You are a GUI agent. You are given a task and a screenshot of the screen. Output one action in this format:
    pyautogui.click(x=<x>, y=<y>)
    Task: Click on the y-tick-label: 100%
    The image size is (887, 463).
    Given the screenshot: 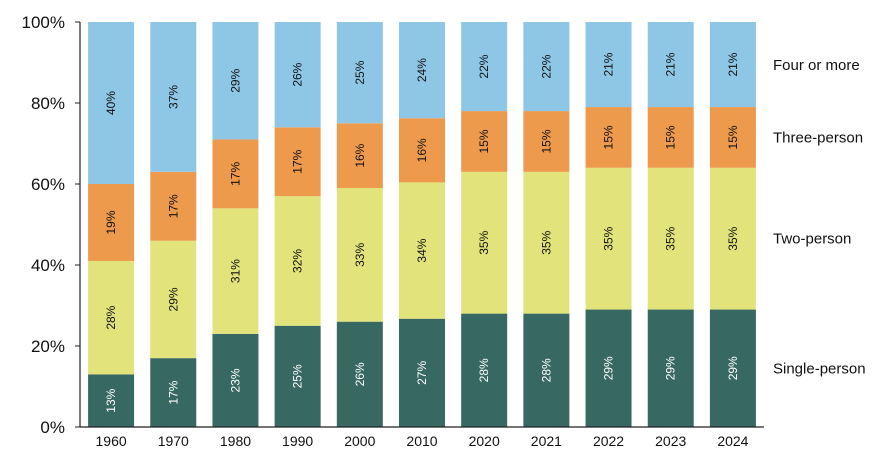 What is the action you would take?
    pyautogui.click(x=43, y=22)
    